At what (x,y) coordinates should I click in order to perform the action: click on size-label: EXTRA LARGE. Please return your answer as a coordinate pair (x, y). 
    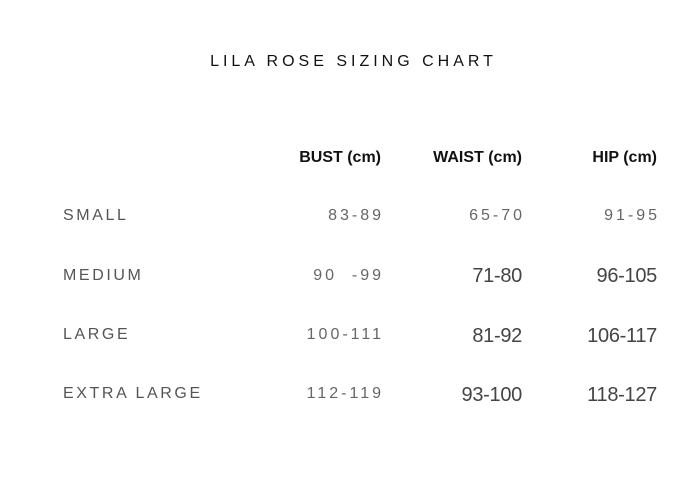
    Looking at the image, I should click on (133, 393).